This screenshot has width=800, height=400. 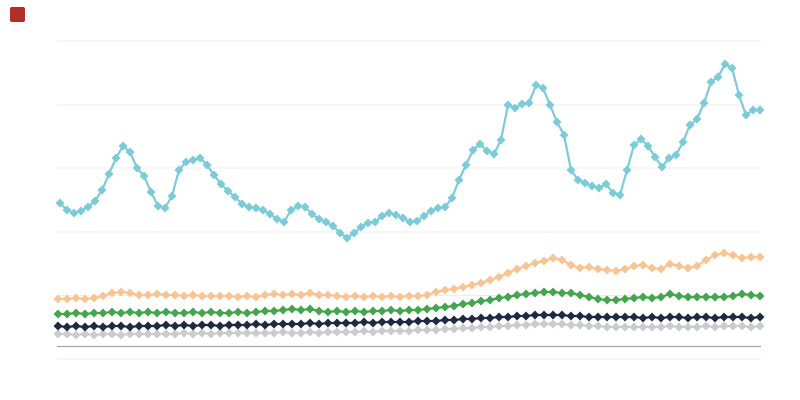 I want to click on series-markers-navy, so click(x=409, y=321).